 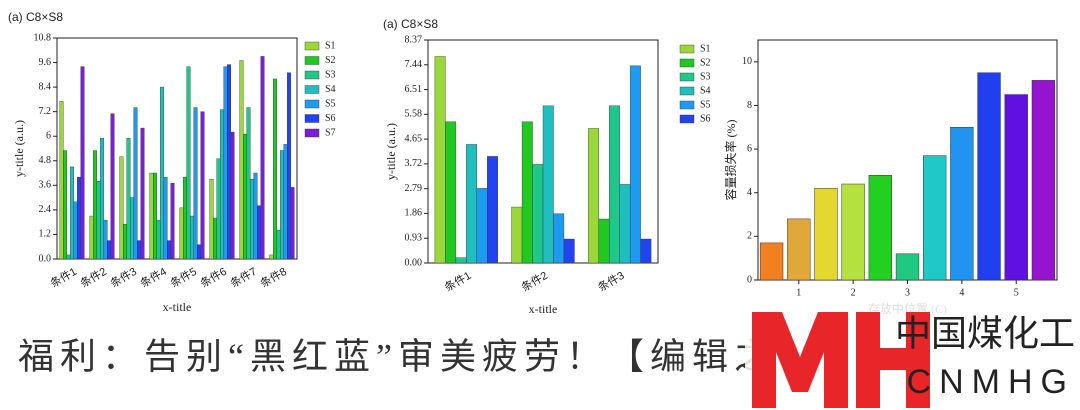 What do you see at coordinates (414, 188) in the screenshot?
I see `y-tick-label: 2.79` at bounding box center [414, 188].